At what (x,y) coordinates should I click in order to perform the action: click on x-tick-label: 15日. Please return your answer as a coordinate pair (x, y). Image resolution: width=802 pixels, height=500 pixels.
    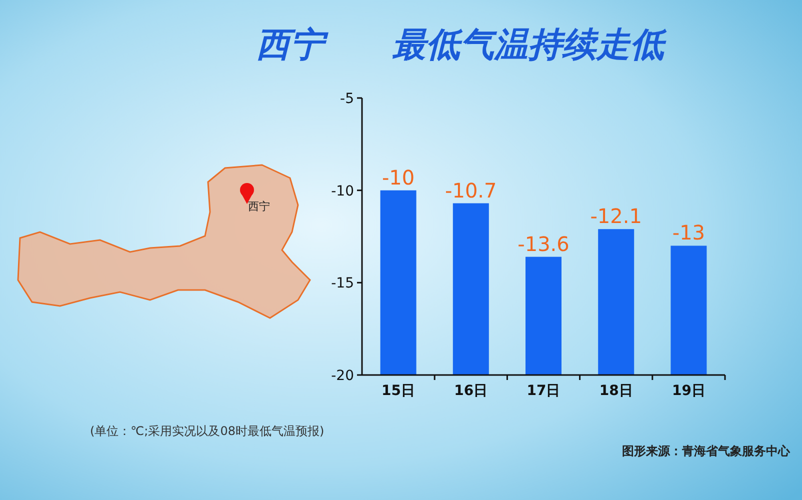
    Looking at the image, I should click on (399, 391).